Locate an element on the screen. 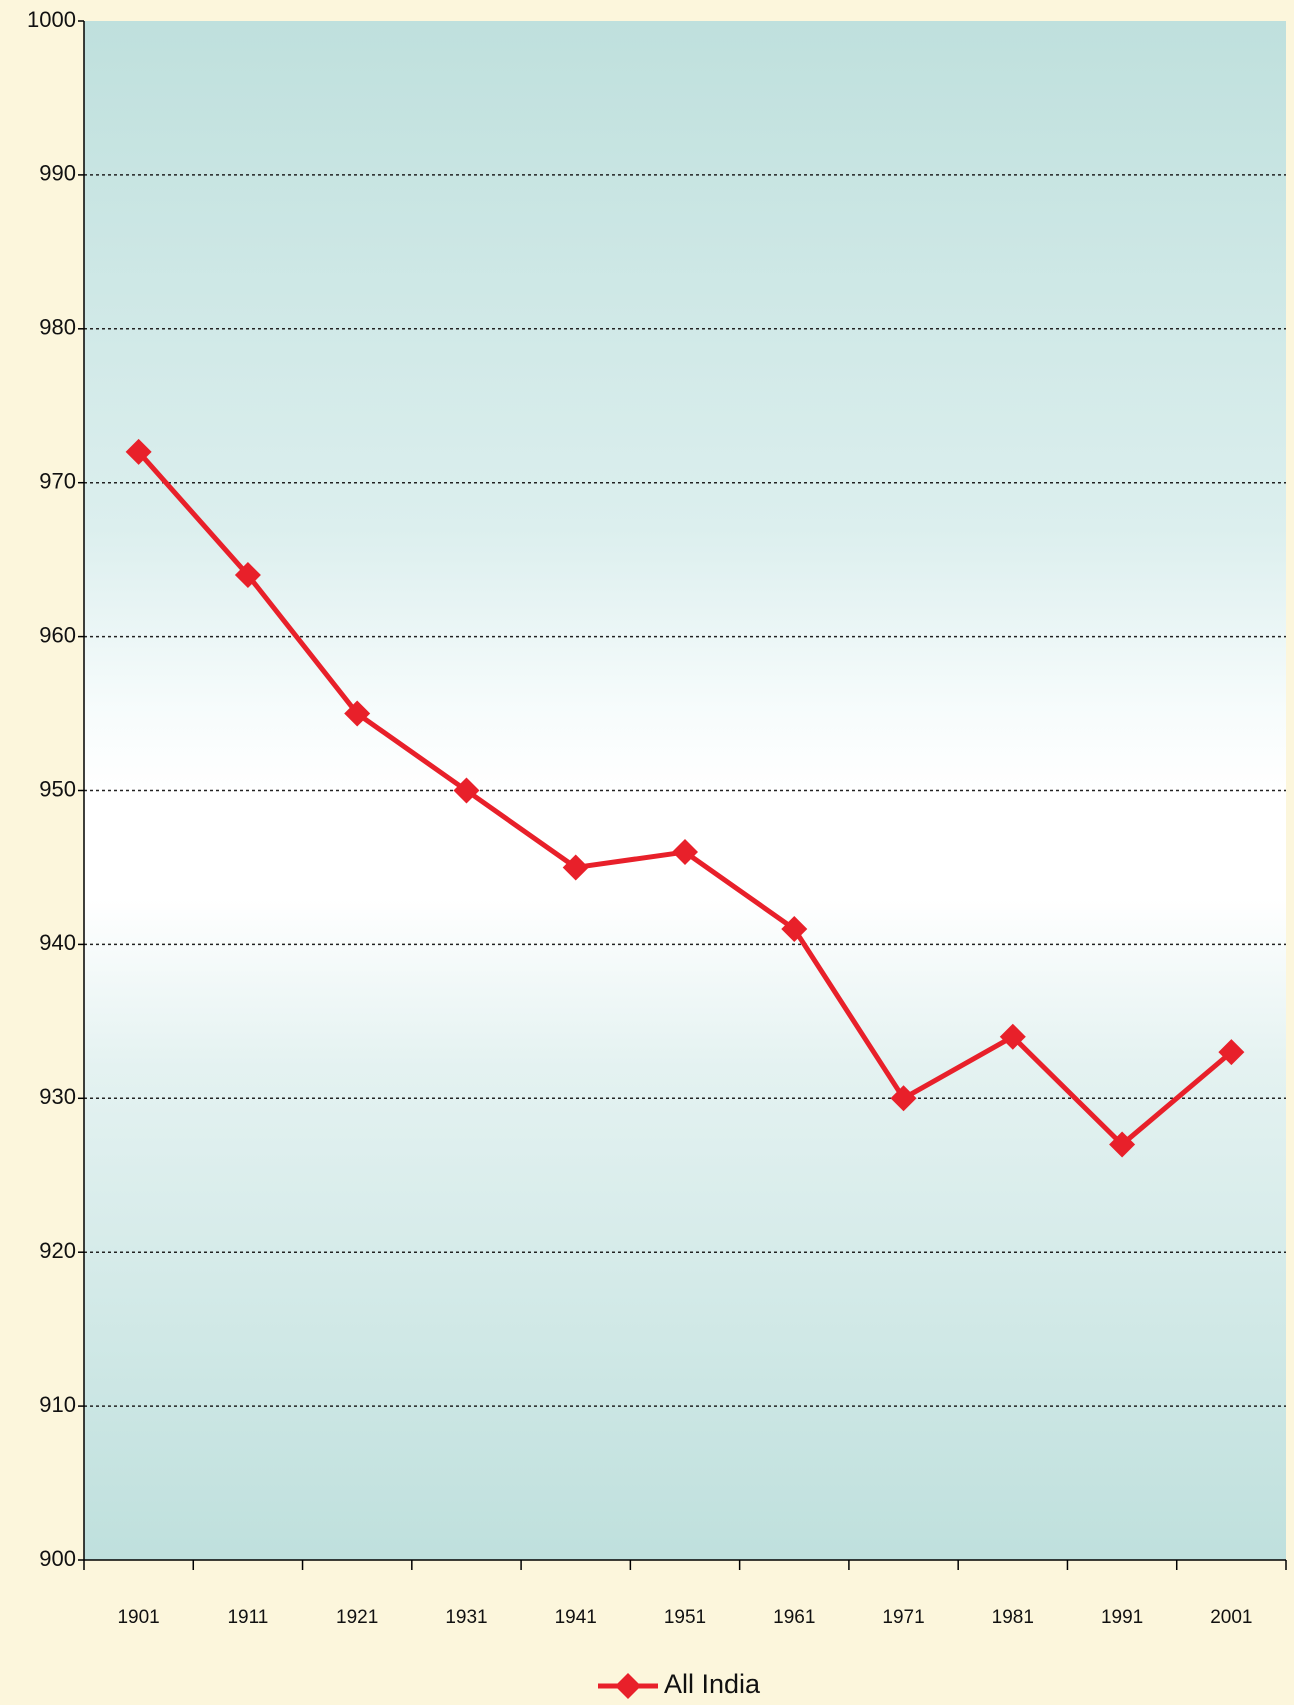 The width and height of the screenshot is (1294, 1705). x-tick-label: 1971 is located at coordinates (903, 1617).